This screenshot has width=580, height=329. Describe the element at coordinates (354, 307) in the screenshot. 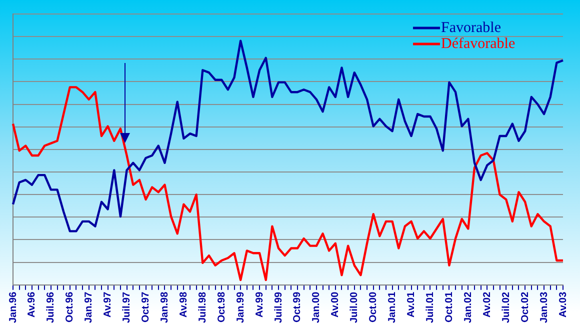

I see `x-tick-label: Juil.00` at that location.